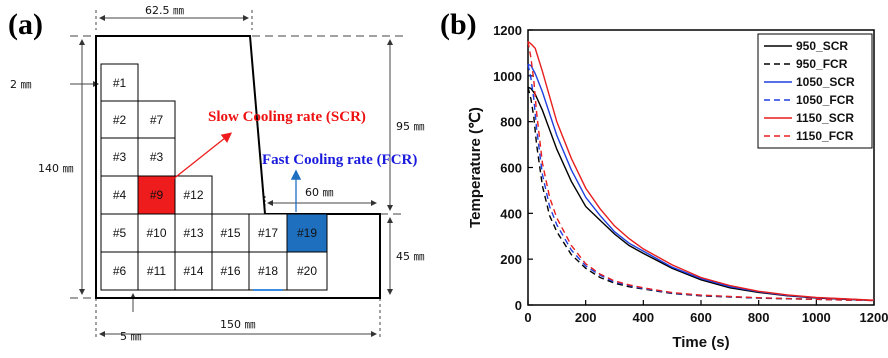 The height and width of the screenshot is (358, 888). Describe the element at coordinates (518, 305) in the screenshot. I see `y-tick-label: 0` at that location.